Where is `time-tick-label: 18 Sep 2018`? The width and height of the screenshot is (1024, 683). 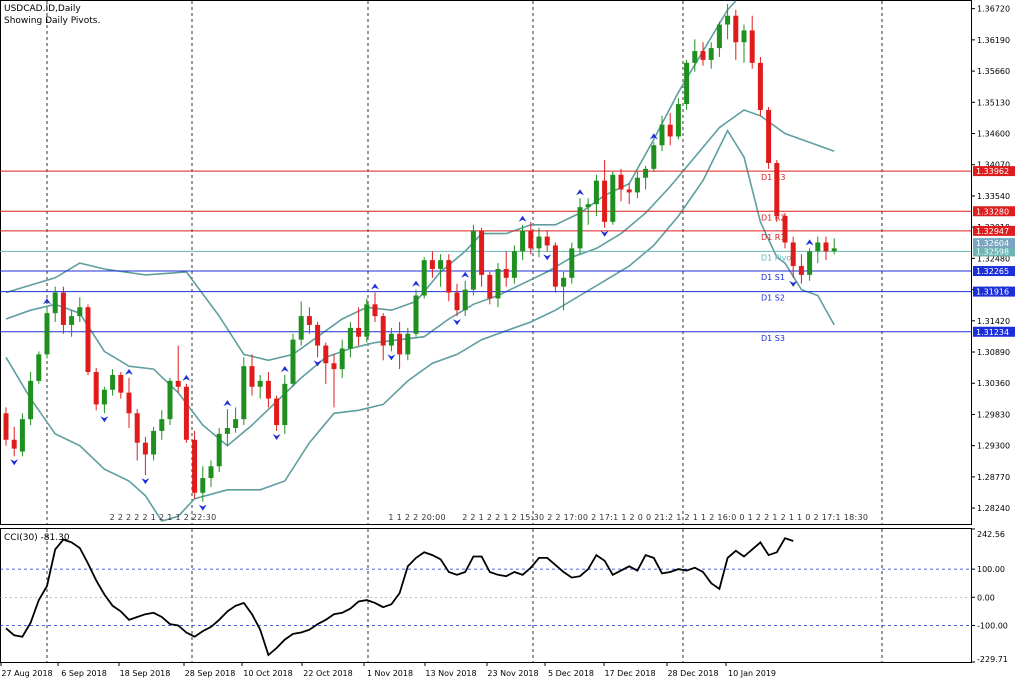
time-tick-label: 18 Sep 2018 is located at coordinates (145, 673).